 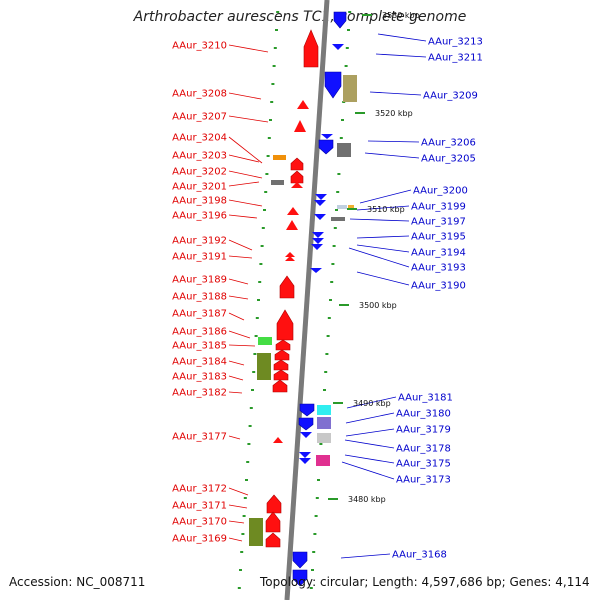 I want to click on gene-label: AAur_3192, so click(x=199, y=241).